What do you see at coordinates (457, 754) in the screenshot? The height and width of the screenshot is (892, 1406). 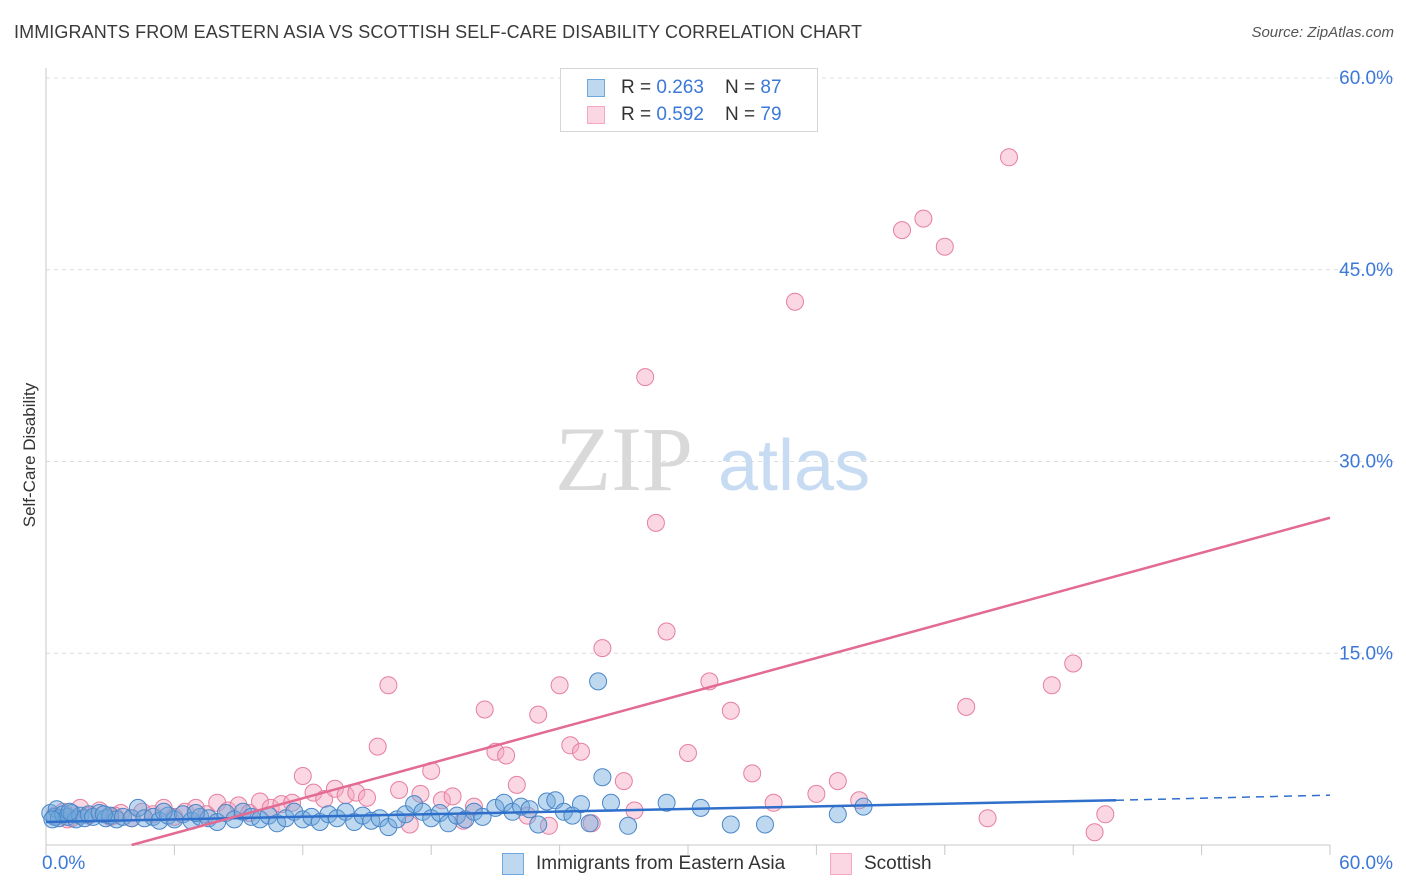 I see `series-eastern-asia` at bounding box center [457, 754].